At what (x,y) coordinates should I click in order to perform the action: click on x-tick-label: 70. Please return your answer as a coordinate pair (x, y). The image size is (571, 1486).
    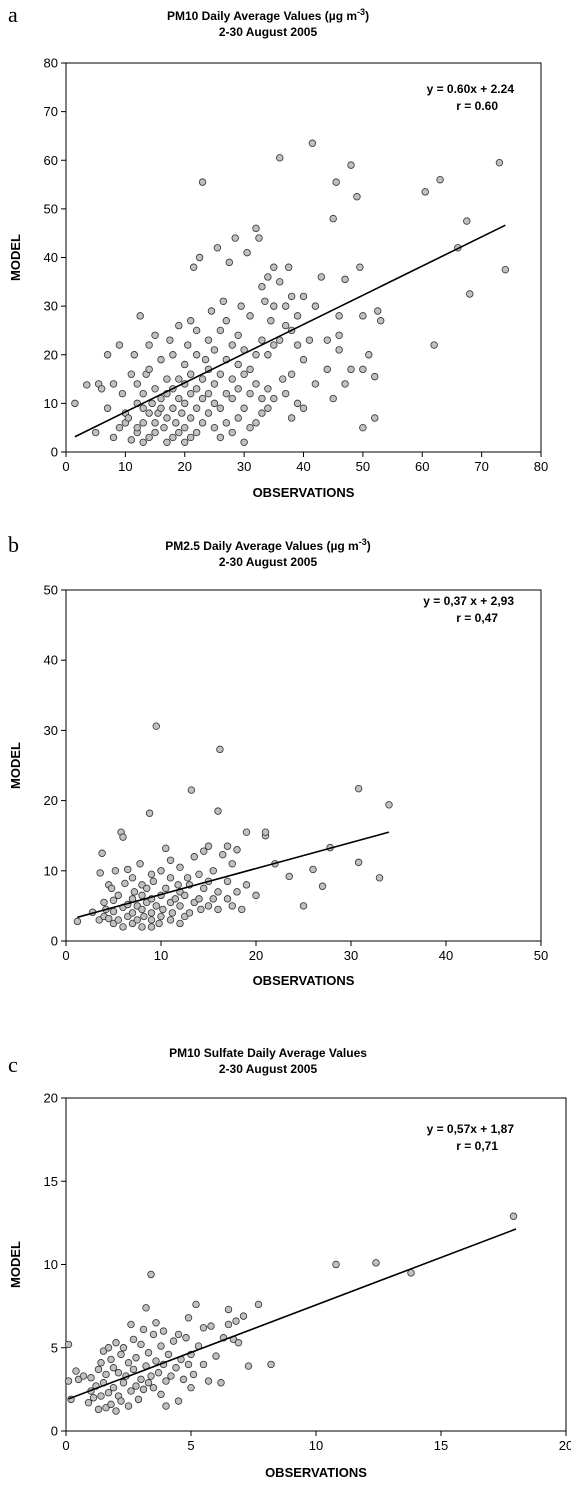
    Looking at the image, I should click on (481, 466).